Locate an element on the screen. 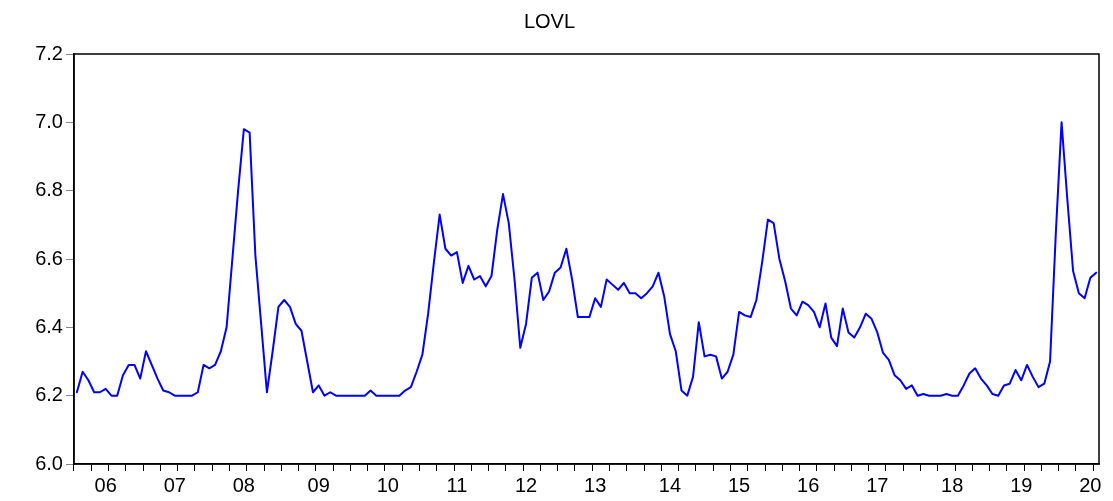  chart-title: LOVL is located at coordinates (549, 20).